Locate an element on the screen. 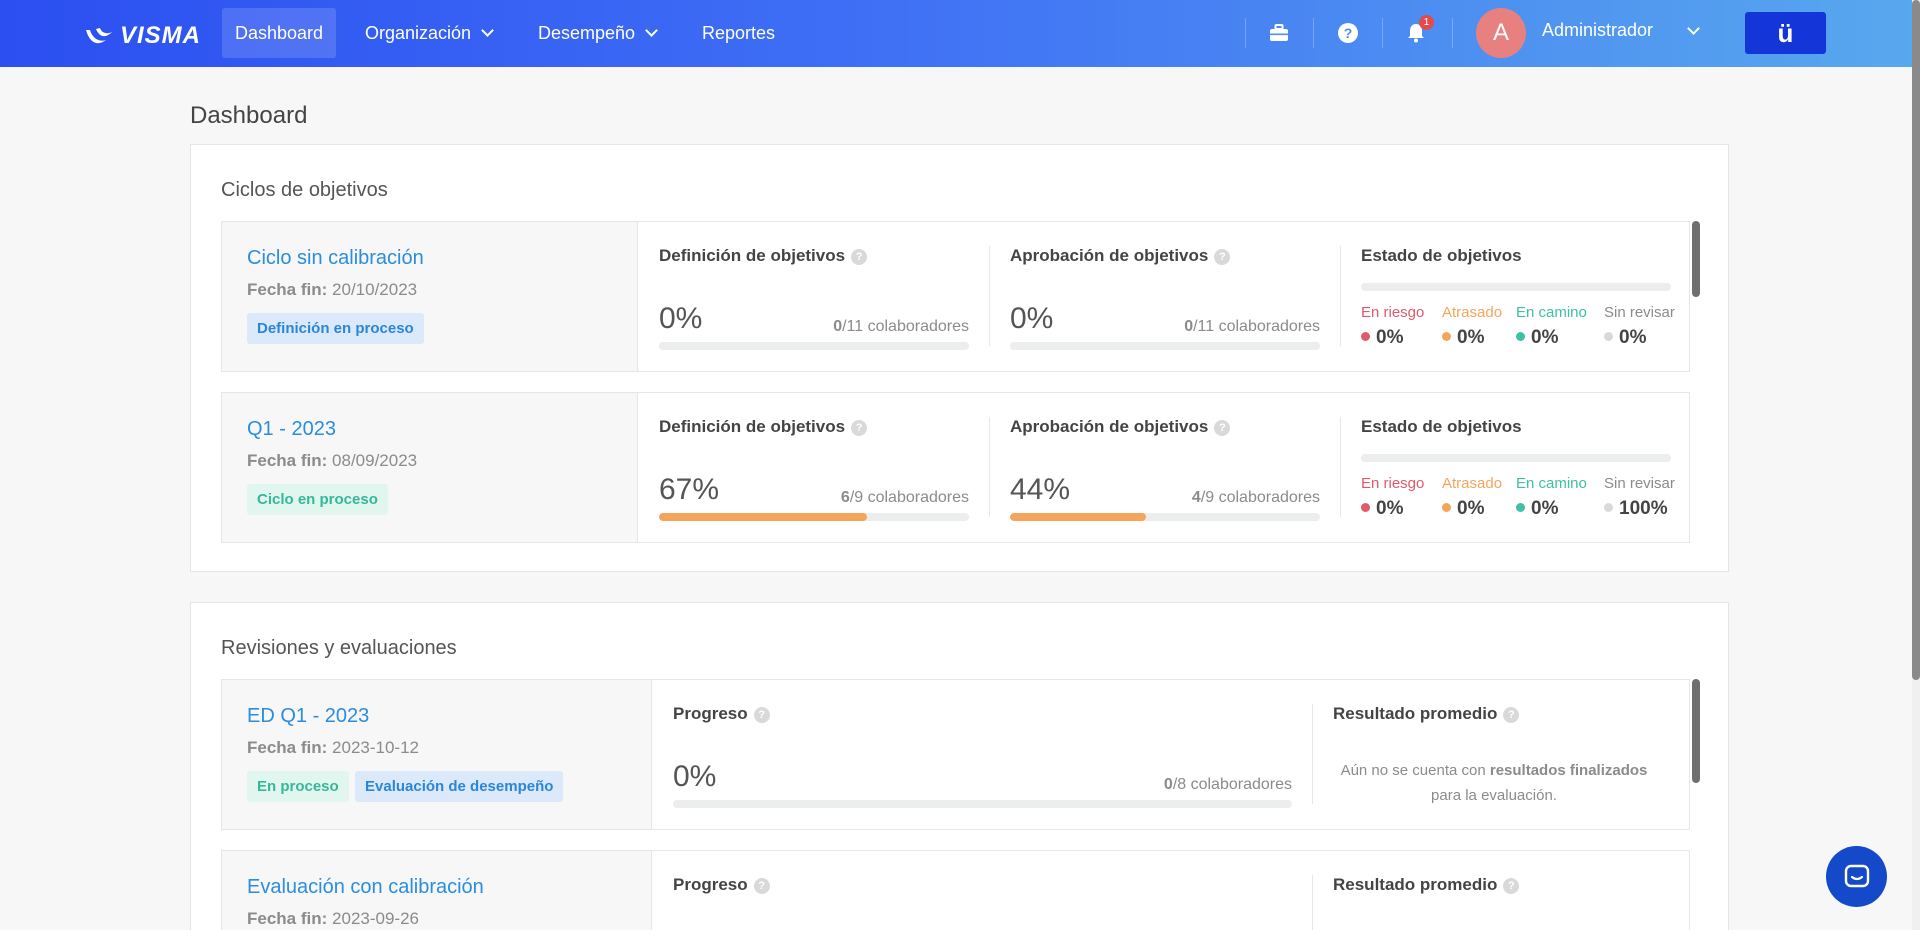 The image size is (1920, 930). stat-title-text: Definición de objetivos is located at coordinates (752, 255).